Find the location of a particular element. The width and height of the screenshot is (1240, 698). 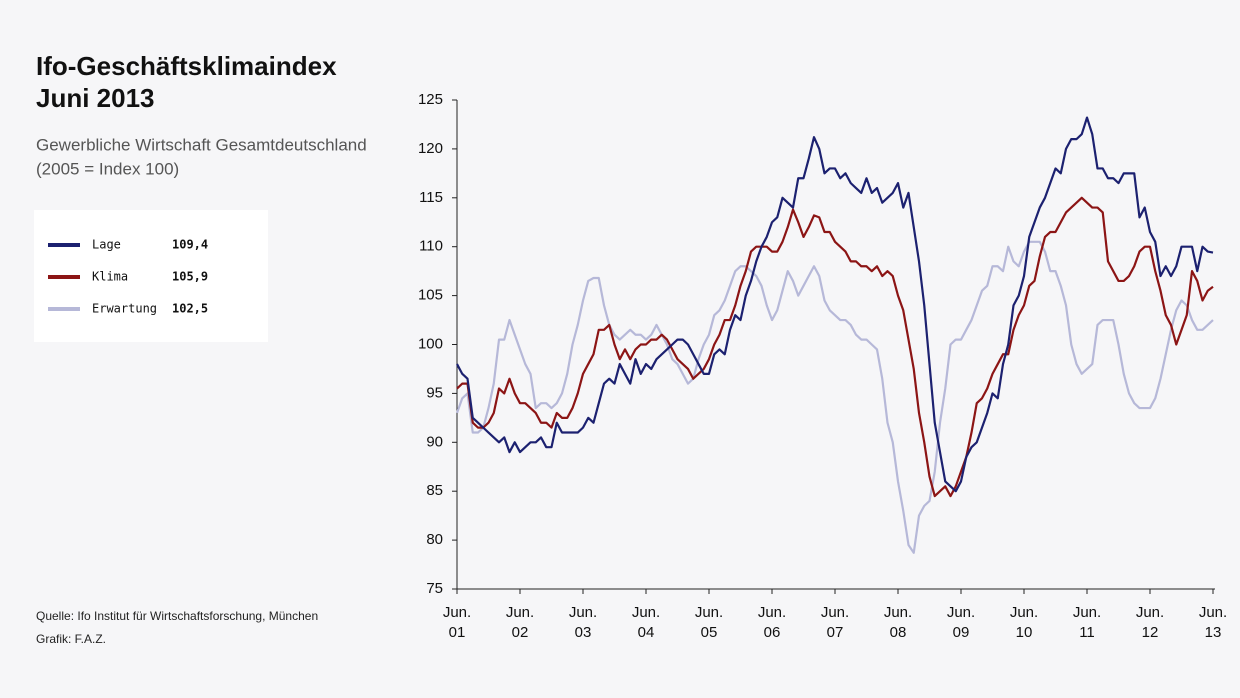

x-tick-label: Jun. 06 is located at coordinates (772, 622).